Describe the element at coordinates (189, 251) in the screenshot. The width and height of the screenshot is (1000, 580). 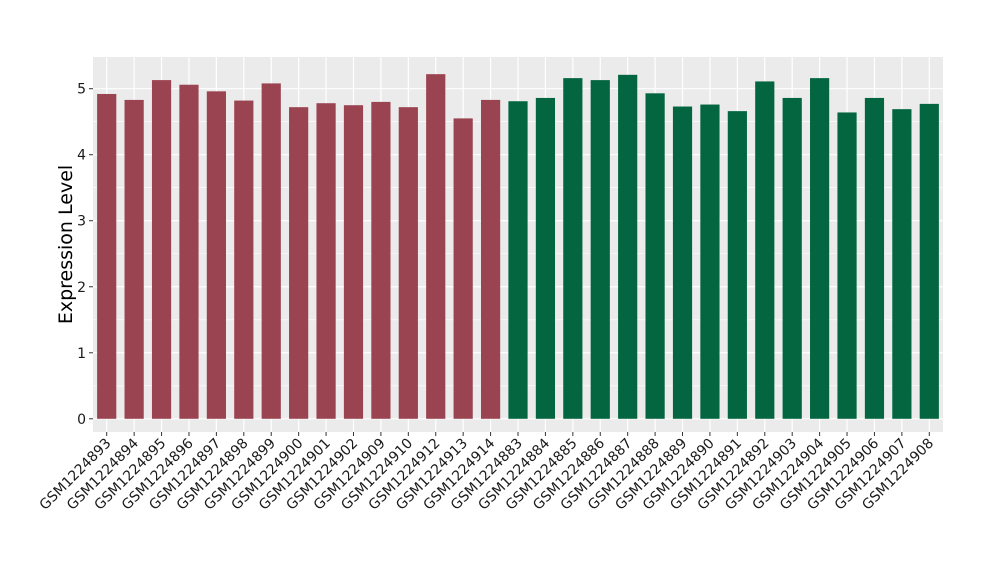
I see `bar-GSM1224896` at that location.